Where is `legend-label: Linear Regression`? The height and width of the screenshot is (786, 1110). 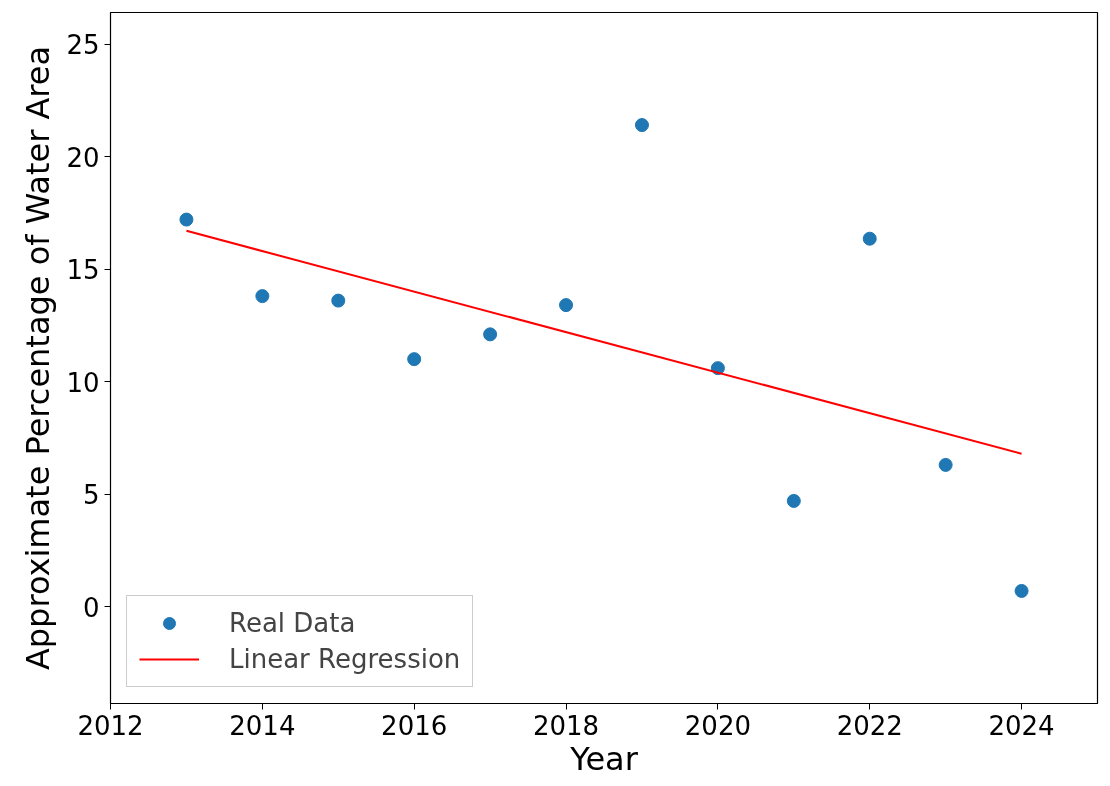 legend-label: Linear Regression is located at coordinates (345, 659).